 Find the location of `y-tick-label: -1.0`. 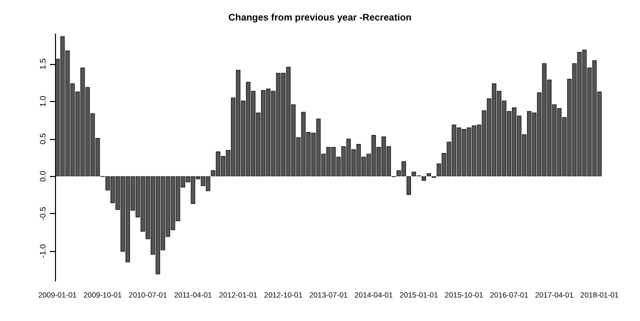

y-tick-label: -1.0 is located at coordinates (43, 251).